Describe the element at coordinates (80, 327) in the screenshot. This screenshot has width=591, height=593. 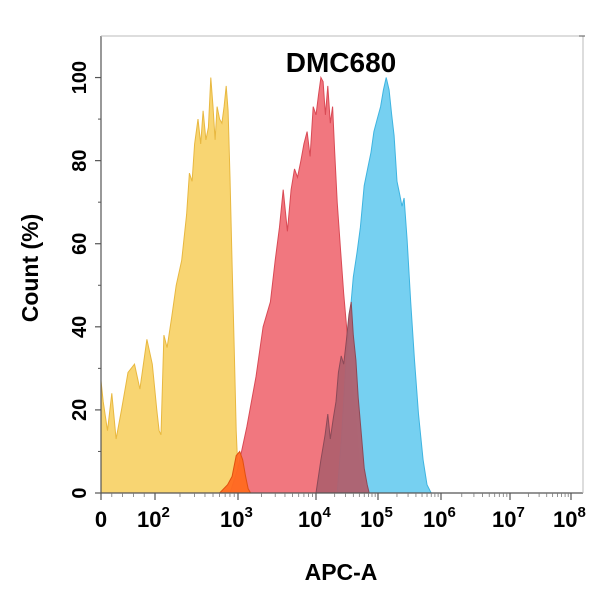
I see `y-tick-label: 40` at that location.